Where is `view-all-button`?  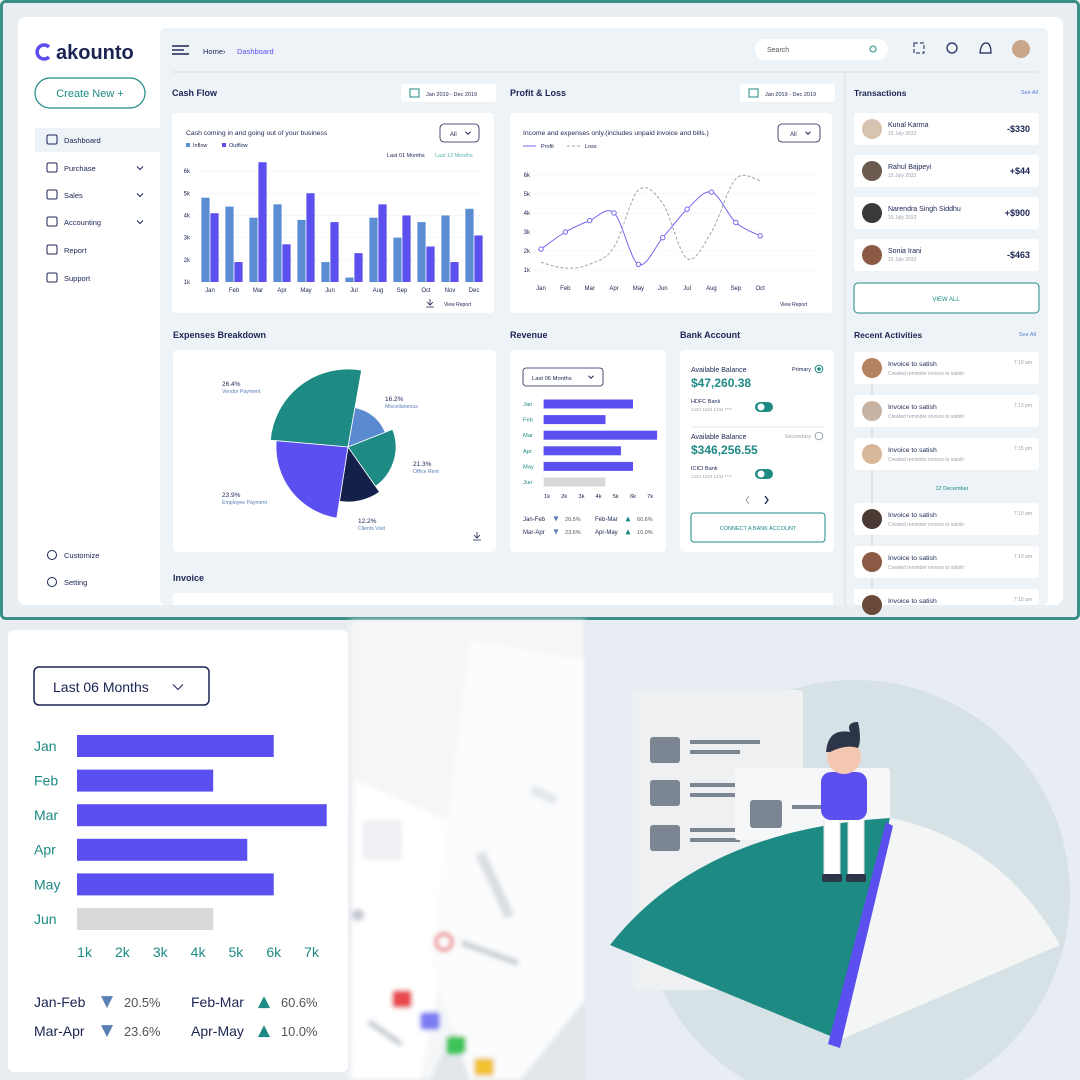 view-all-button is located at coordinates (946, 298).